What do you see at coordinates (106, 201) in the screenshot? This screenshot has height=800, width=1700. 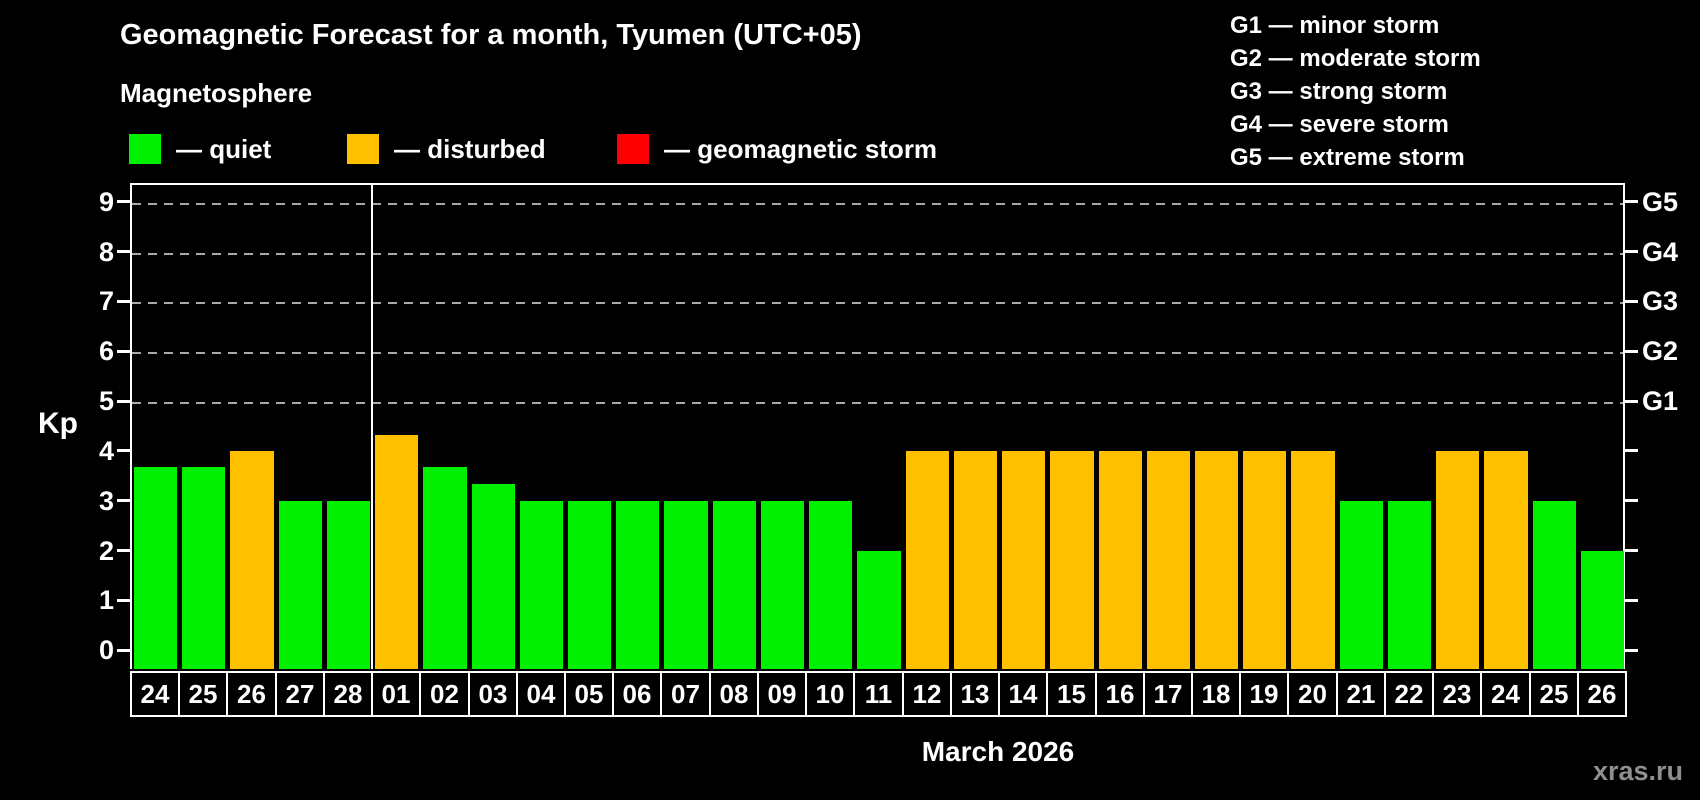 I see `ytick-label-9: 9` at bounding box center [106, 201].